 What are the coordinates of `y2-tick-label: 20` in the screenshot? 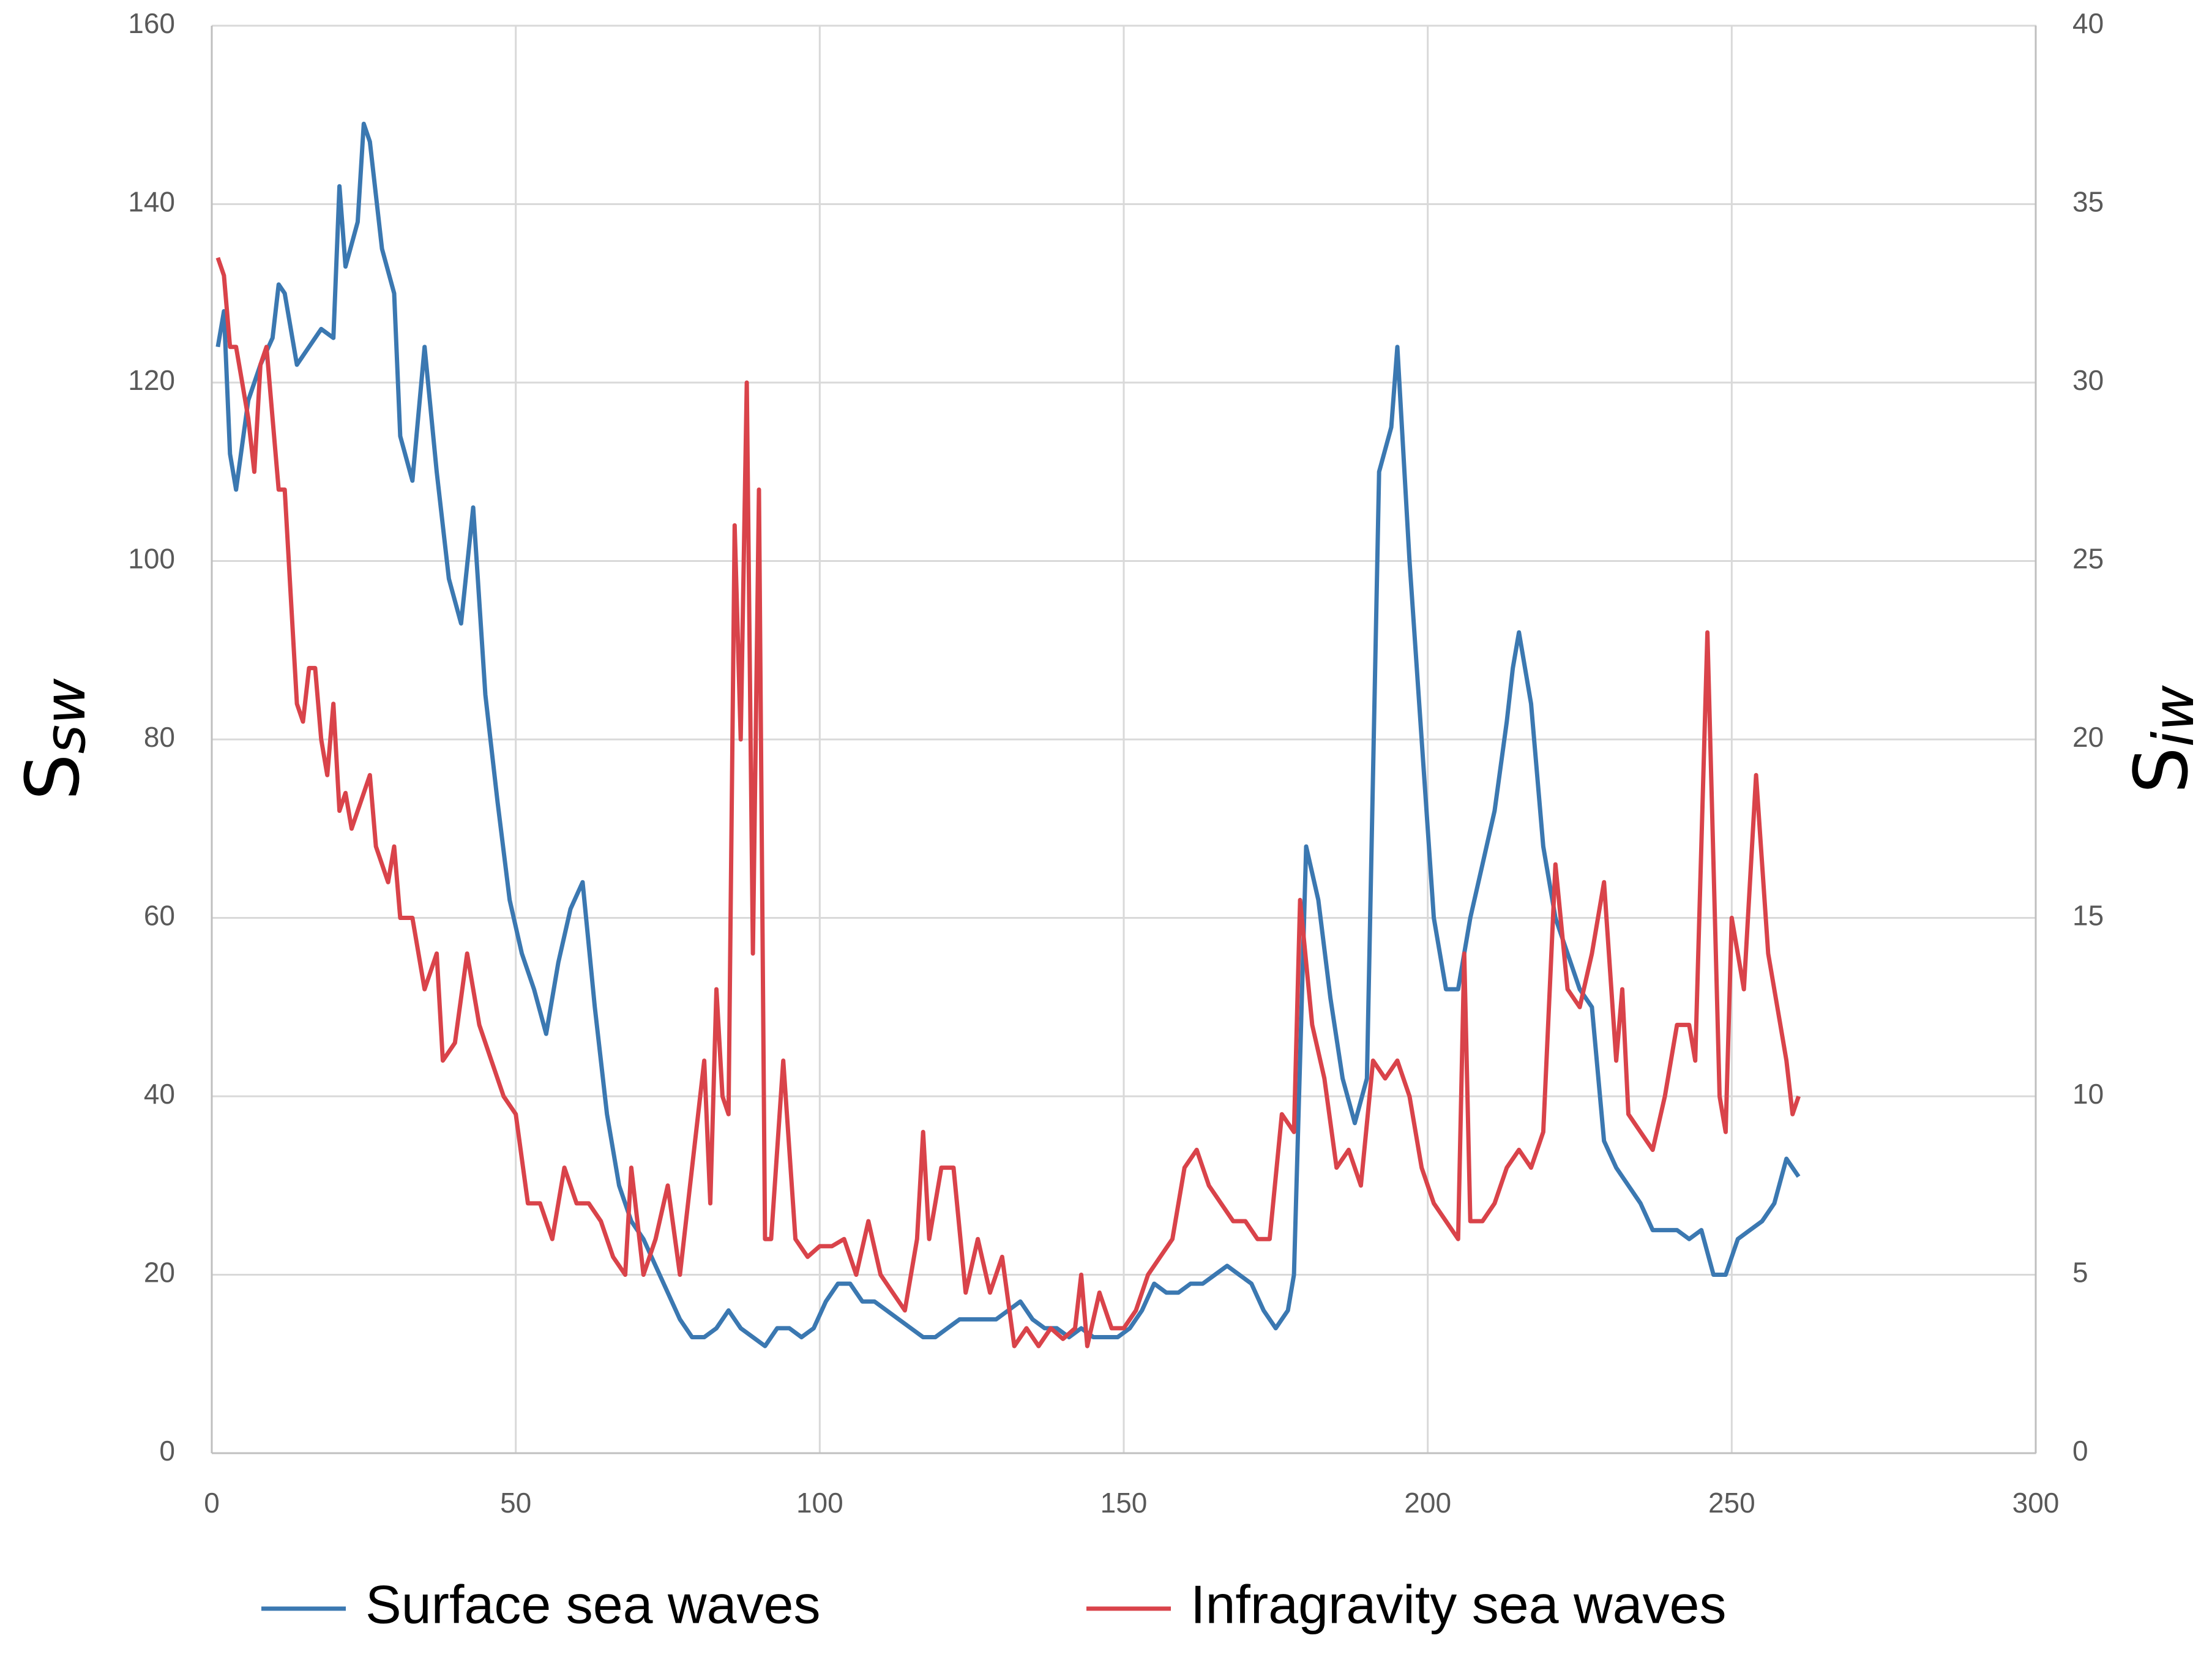 It's located at (2088, 737).